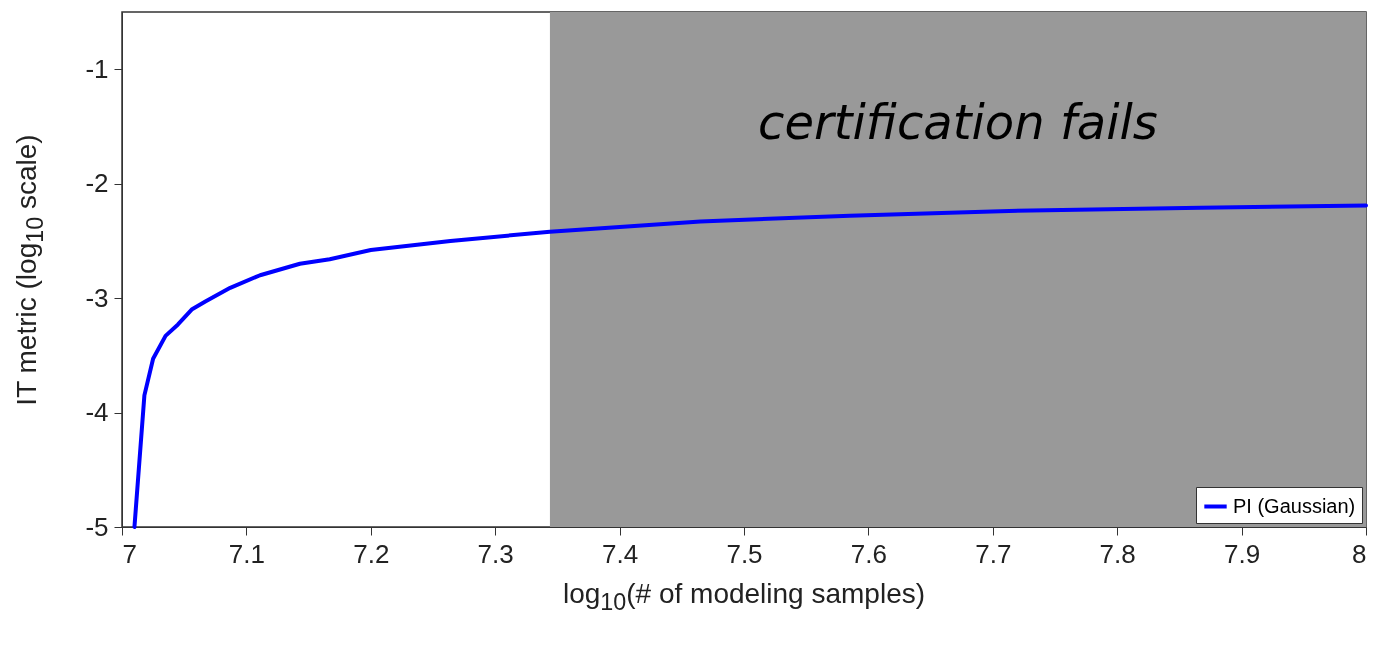  Describe the element at coordinates (97, 412) in the screenshot. I see `y-tick-label: -4` at that location.